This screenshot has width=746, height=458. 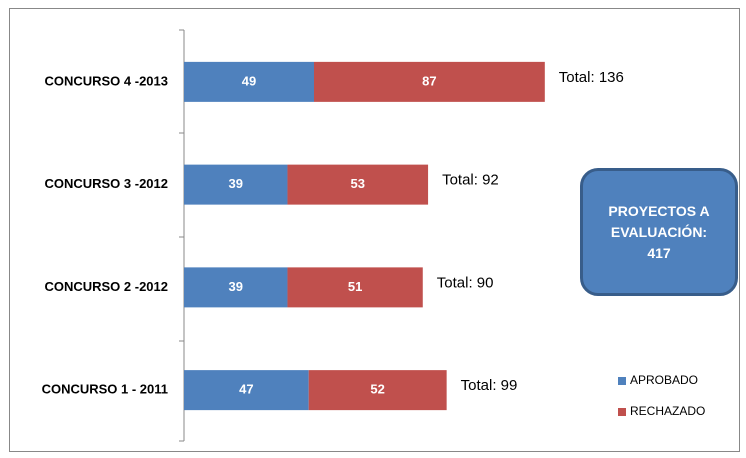 What do you see at coordinates (106, 286) in the screenshot?
I see `category-label: CONCURSO 2 -2012` at bounding box center [106, 286].